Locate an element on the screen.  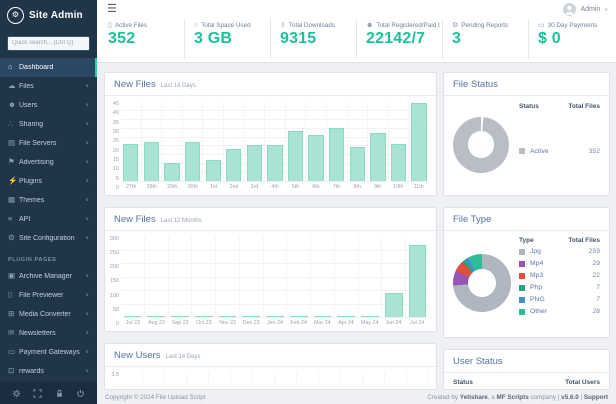
file-status-body: Status Total Files Active 352 is located at coordinates (526, 144).